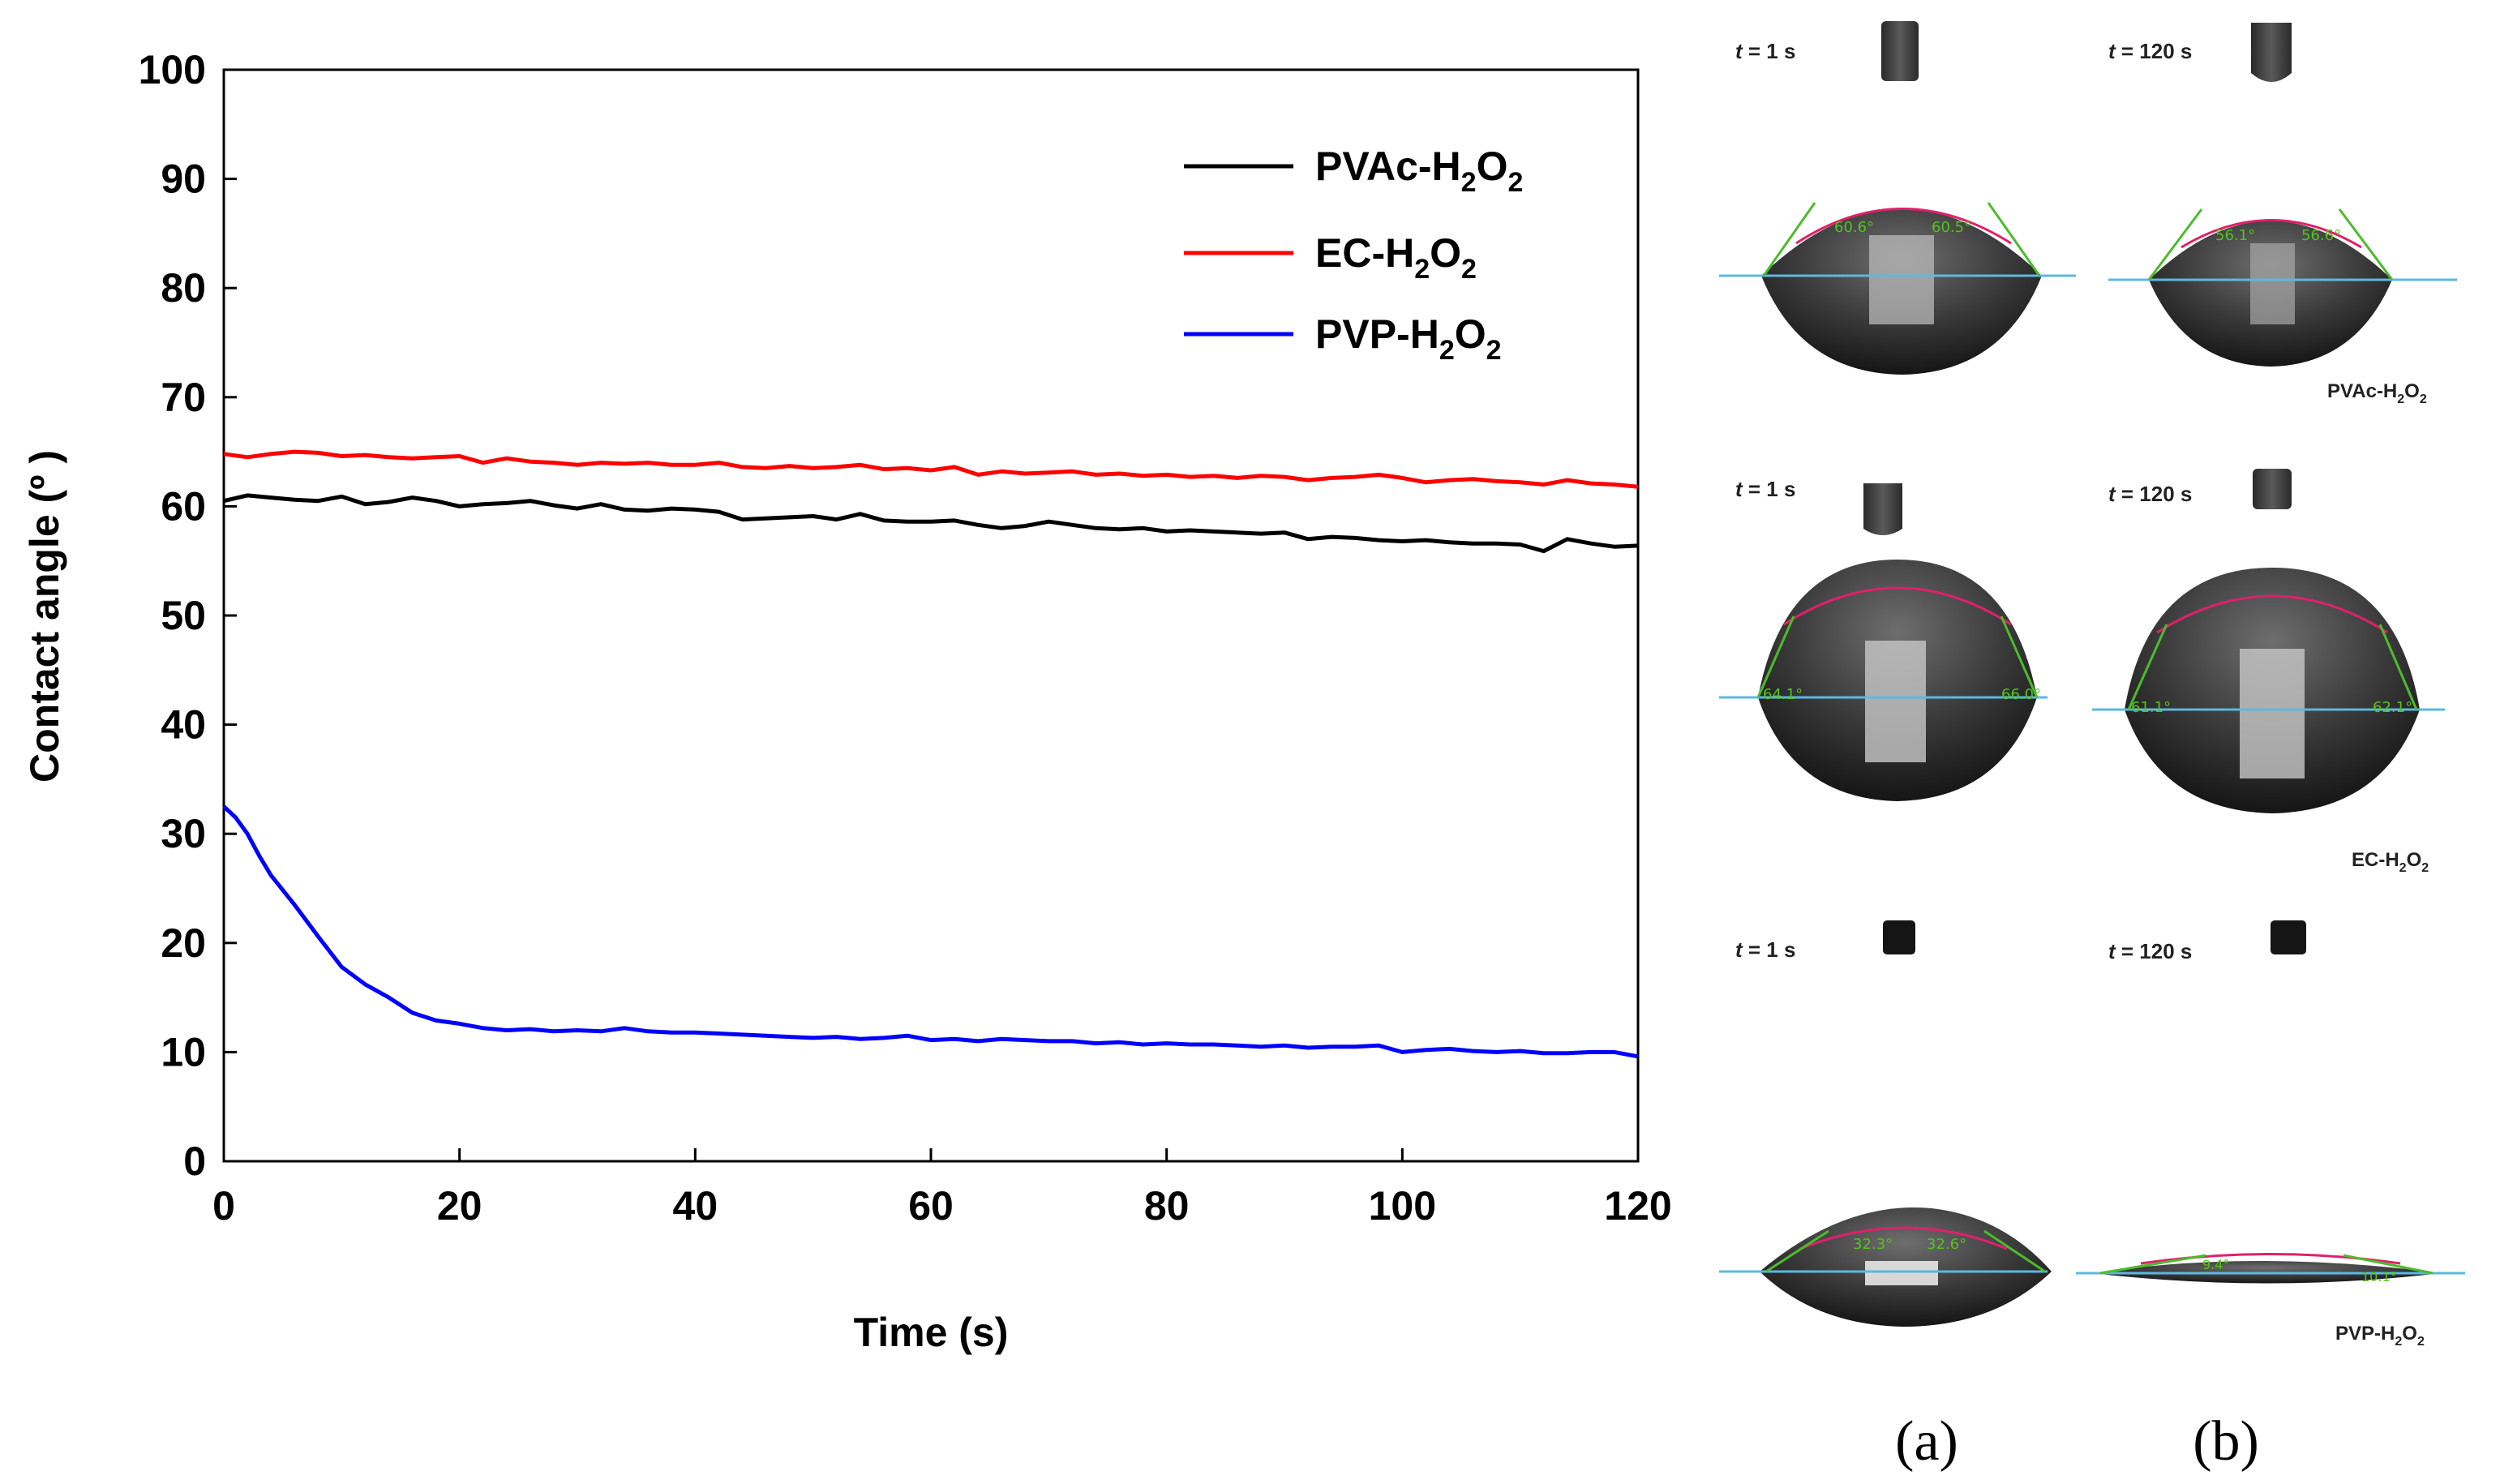 The image size is (2500, 1484). I want to click on x-tick-label: 120, so click(1637, 1206).